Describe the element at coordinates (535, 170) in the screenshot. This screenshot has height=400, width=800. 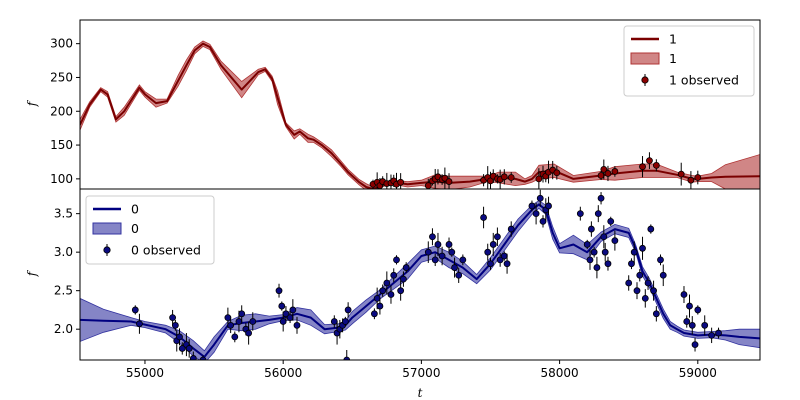
I see `top-observed-points-layer` at that location.